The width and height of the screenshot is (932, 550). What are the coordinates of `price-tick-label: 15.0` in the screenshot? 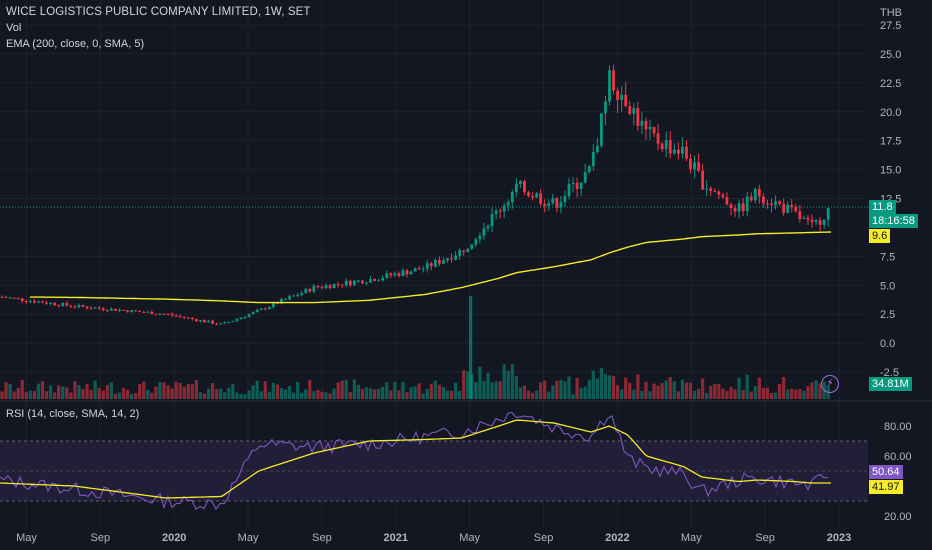 It's located at (890, 171).